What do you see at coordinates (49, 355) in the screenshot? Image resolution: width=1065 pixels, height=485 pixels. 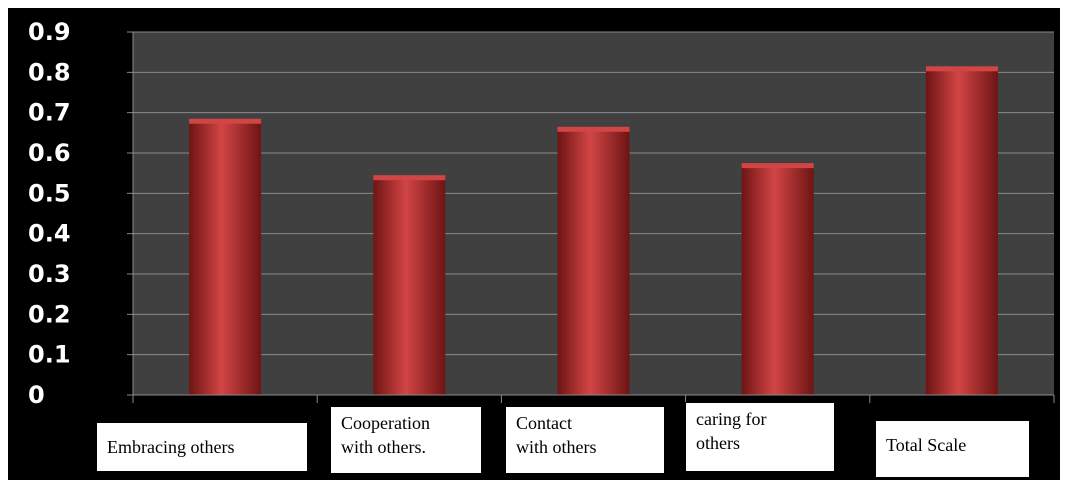 I see `y-tick-label: 0.1` at bounding box center [49, 355].